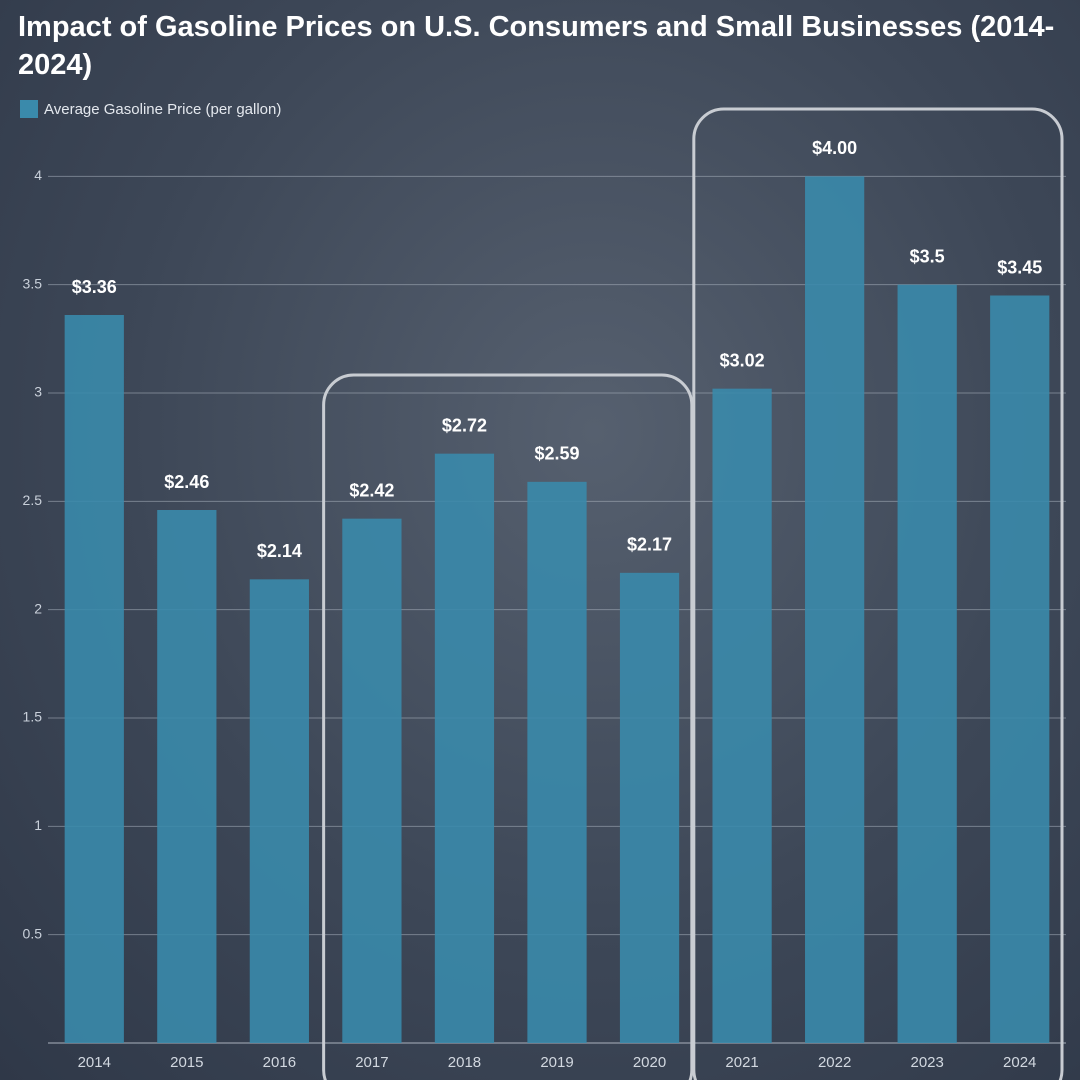 The height and width of the screenshot is (1080, 1080). I want to click on value-label: $2.72, so click(464, 425).